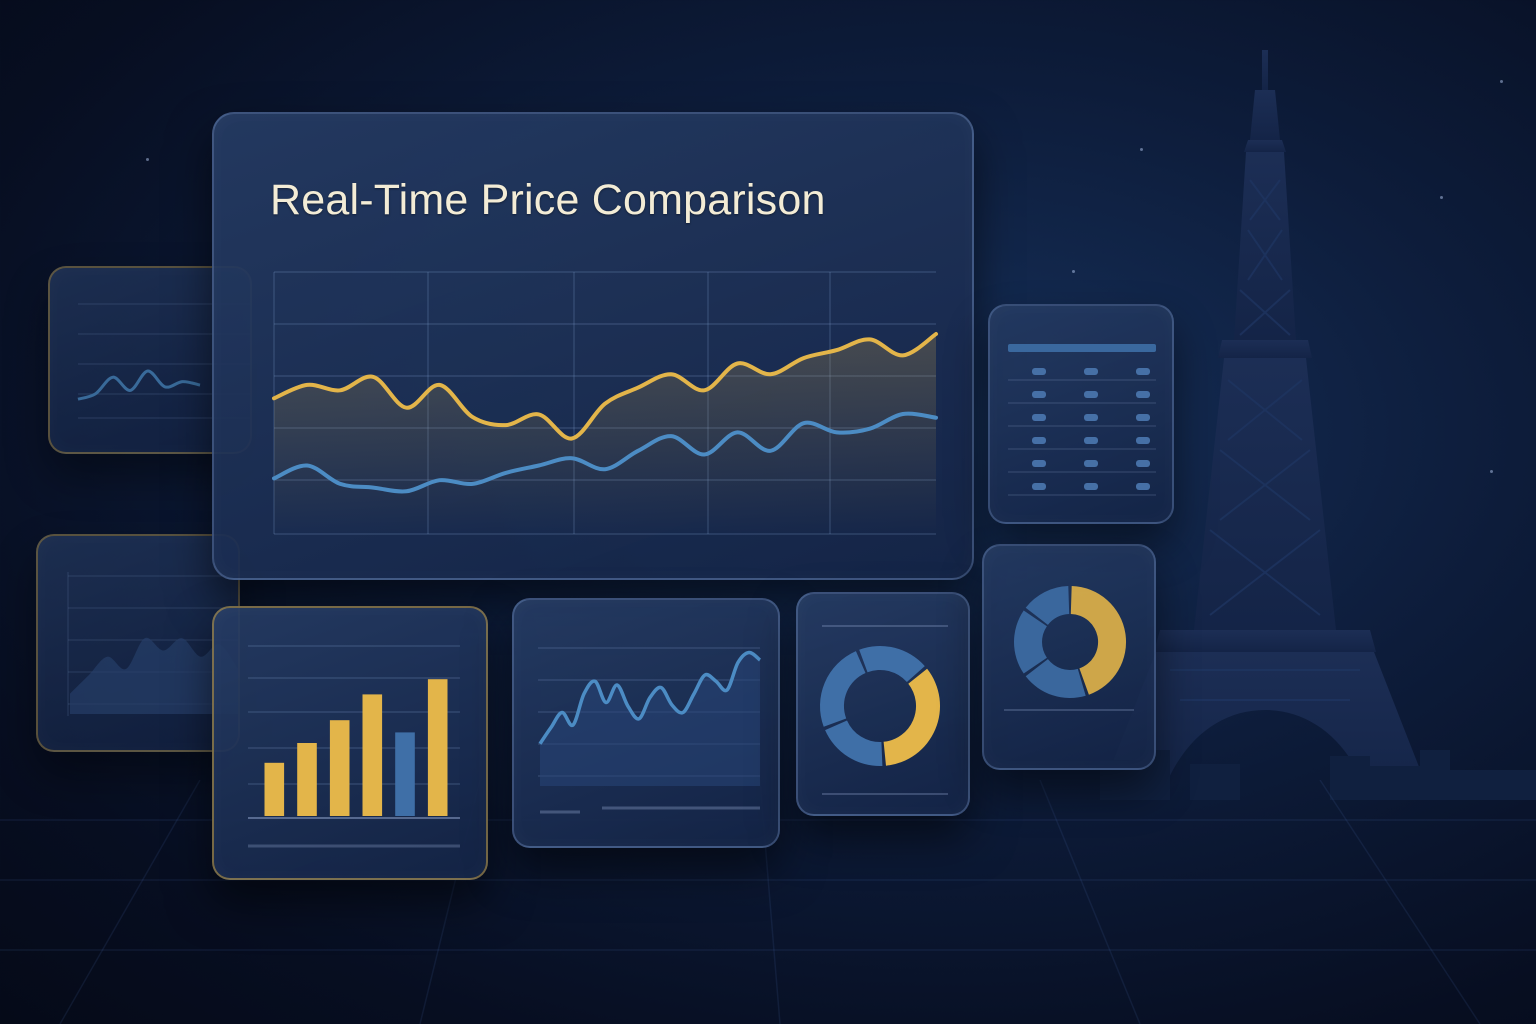 The image size is (1536, 1024). I want to click on mini-line-series, so click(139, 385).